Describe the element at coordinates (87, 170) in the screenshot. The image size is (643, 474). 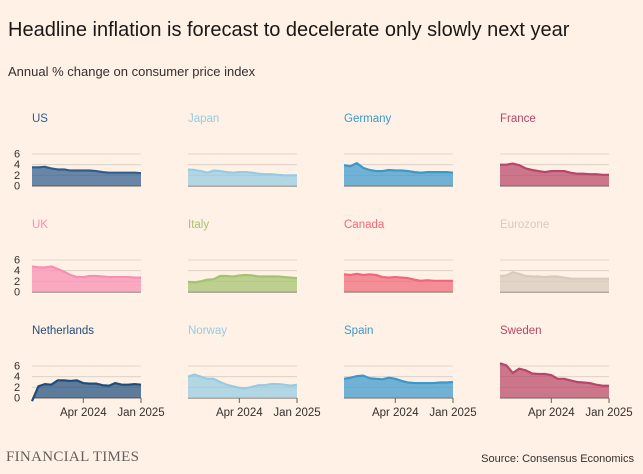
I see `line-us` at that location.